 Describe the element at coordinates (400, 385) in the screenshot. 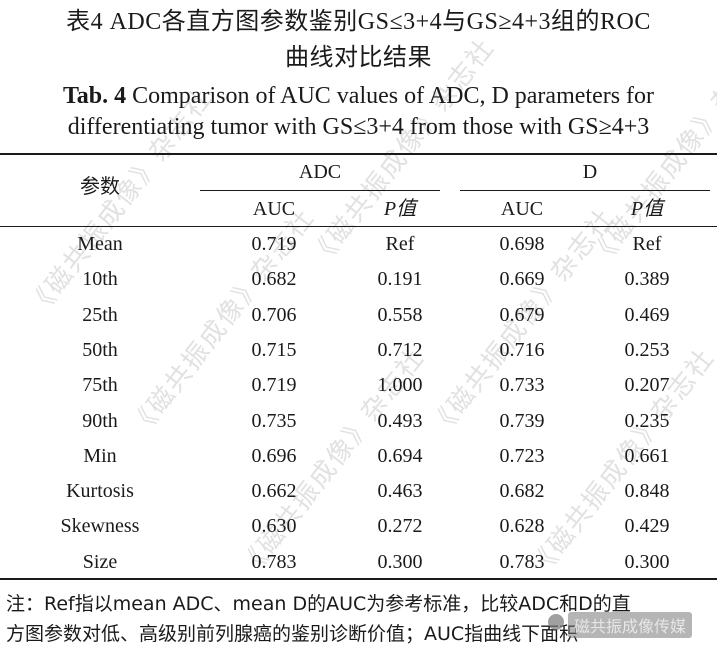

I see `adc-p-cell: 1.000` at that location.